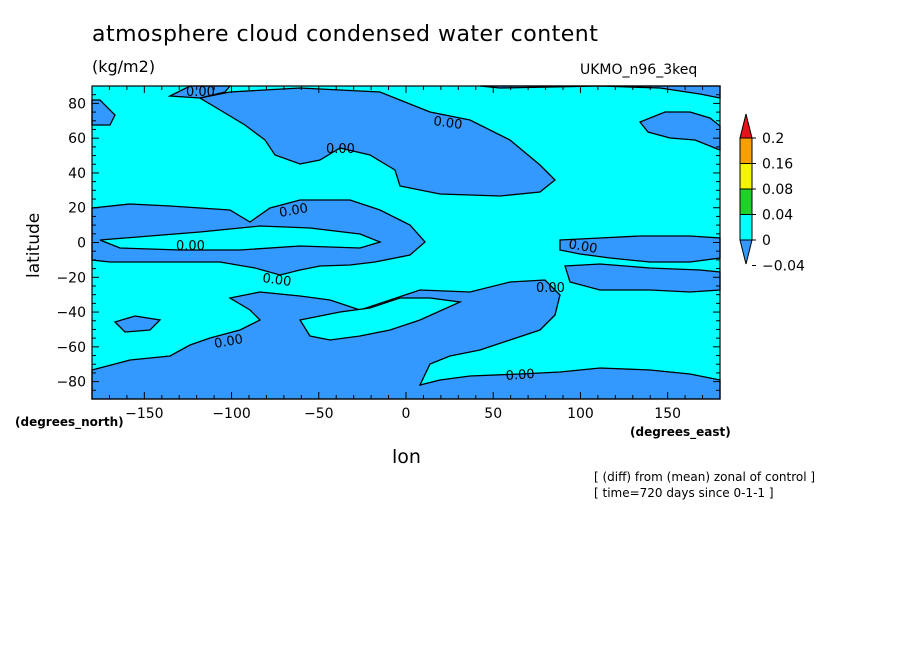 This screenshot has height=654, width=904. I want to click on positive-holes, so click(281, 283).